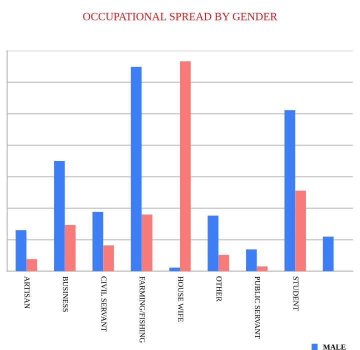 The image size is (360, 350). What do you see at coordinates (180, 16) in the screenshot?
I see `chart-title: OCCUPATIONAL SPREAD BY GENDER` at bounding box center [180, 16].